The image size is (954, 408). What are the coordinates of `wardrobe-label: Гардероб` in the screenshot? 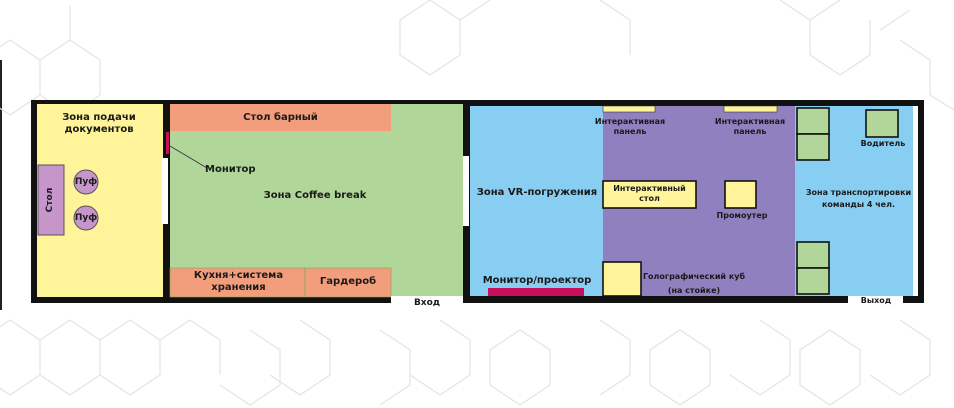 It's located at (348, 281).